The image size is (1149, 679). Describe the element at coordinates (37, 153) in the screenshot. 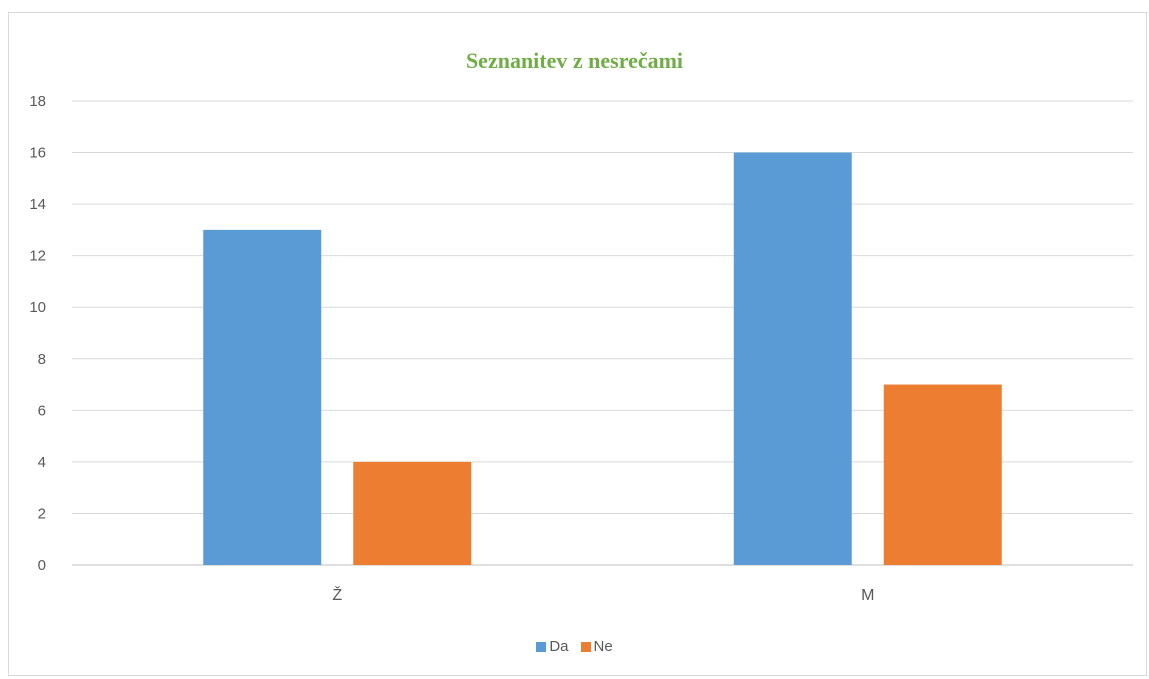

I see `y-tick-label: 16` at that location.